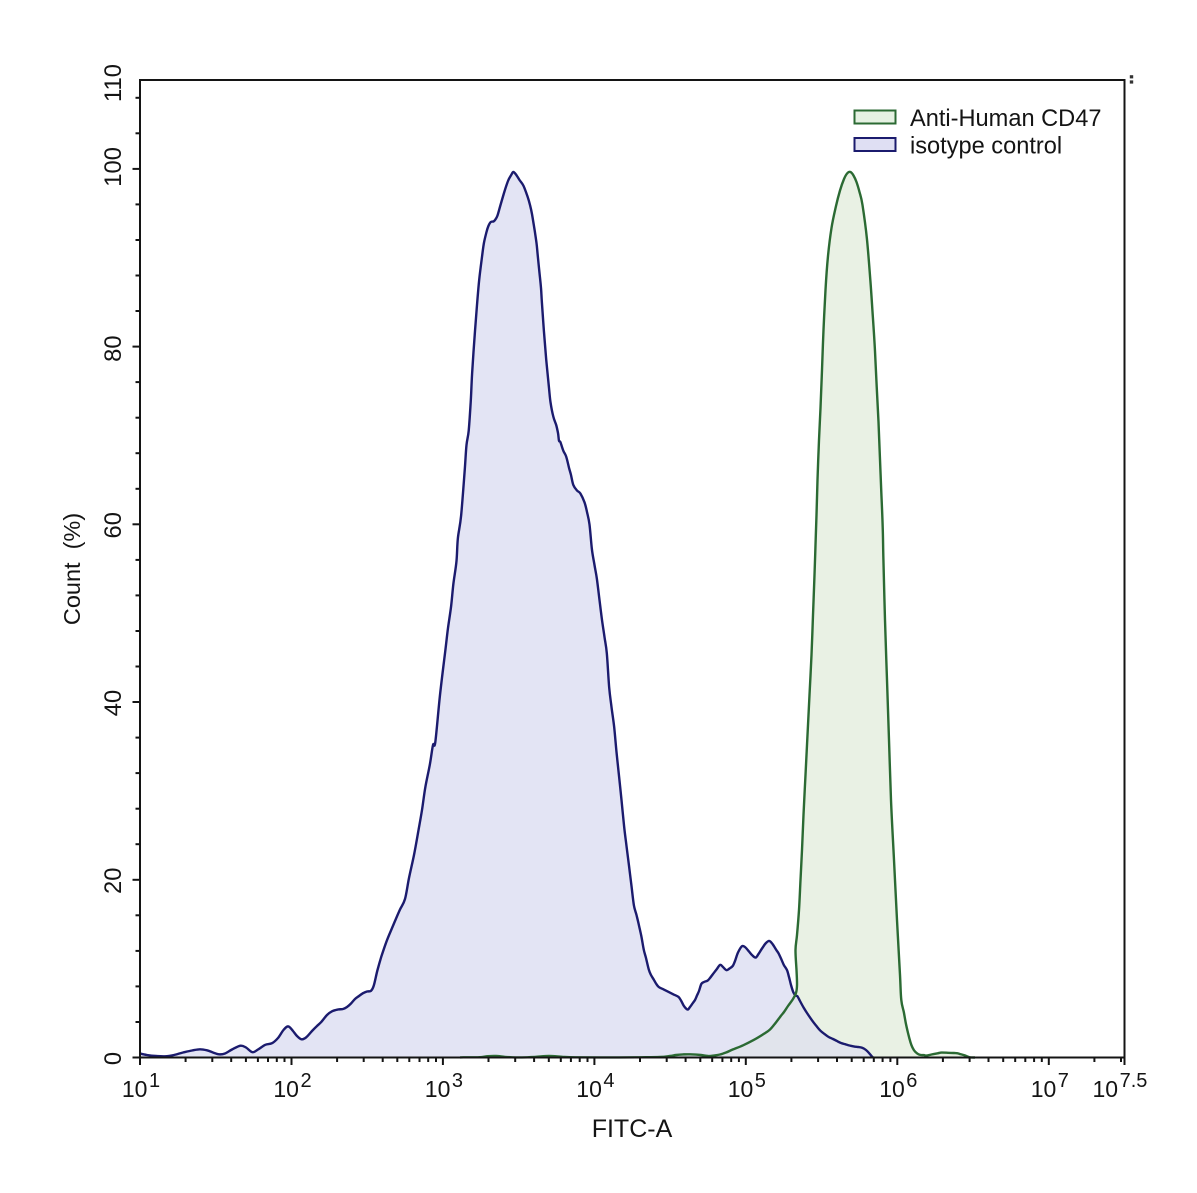  Describe the element at coordinates (986, 147) in the screenshot. I see `svg-text: isotype control` at that location.